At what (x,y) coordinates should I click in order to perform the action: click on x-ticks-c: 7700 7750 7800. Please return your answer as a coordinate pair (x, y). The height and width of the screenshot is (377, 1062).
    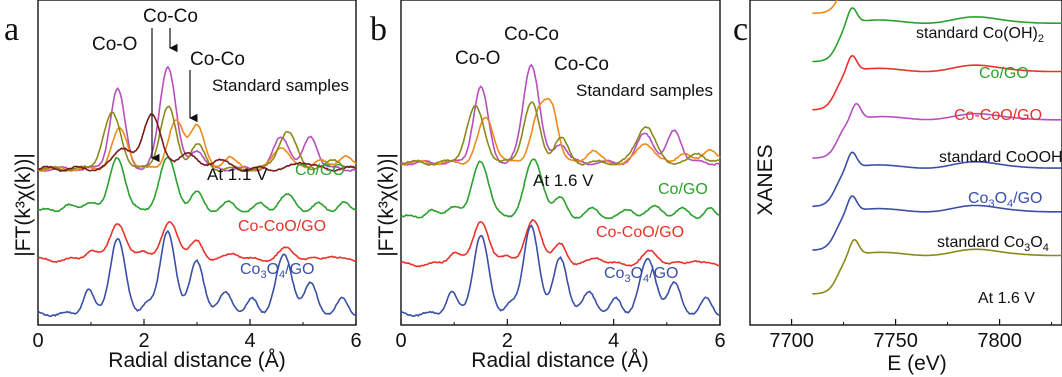
    Looking at the image, I should click on (911, 335).